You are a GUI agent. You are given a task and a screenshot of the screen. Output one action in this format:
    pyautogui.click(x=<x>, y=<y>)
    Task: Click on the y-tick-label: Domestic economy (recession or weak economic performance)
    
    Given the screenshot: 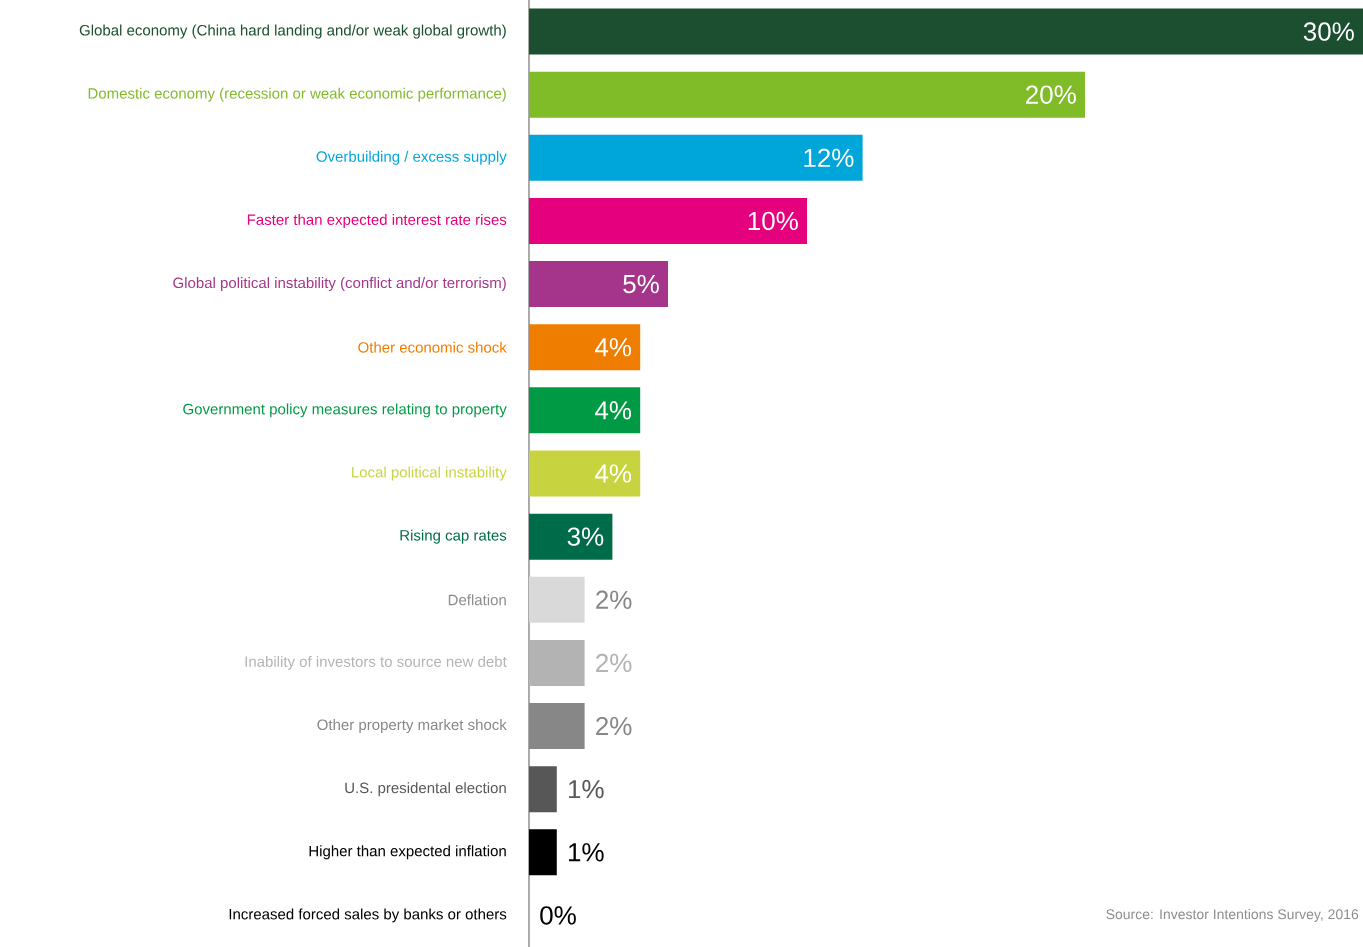 What is the action you would take?
    pyautogui.click(x=297, y=94)
    